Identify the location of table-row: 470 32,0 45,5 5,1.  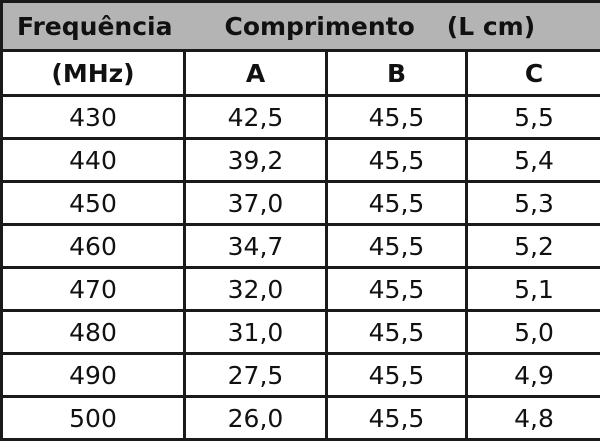
(301, 289).